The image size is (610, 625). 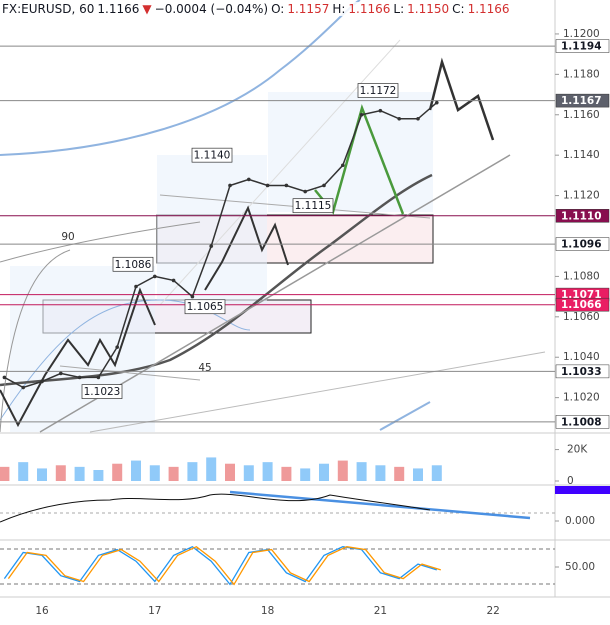 I want to click on annotation: 1.1065, so click(x=205, y=307).